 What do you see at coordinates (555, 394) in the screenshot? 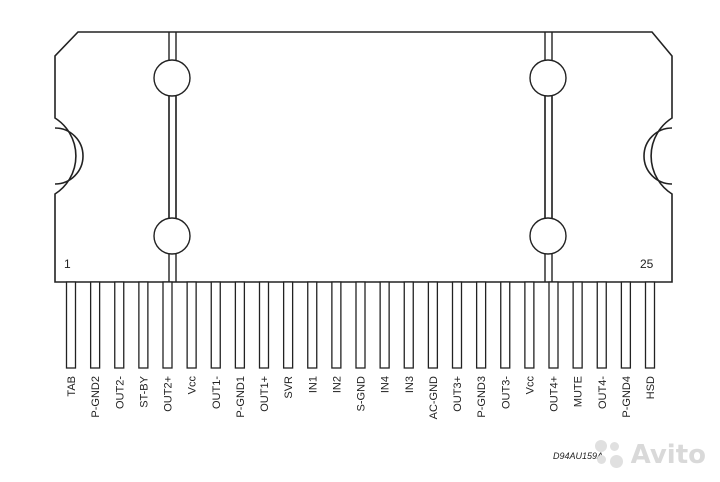
I see `pin-21-label: OUT4+` at bounding box center [555, 394].